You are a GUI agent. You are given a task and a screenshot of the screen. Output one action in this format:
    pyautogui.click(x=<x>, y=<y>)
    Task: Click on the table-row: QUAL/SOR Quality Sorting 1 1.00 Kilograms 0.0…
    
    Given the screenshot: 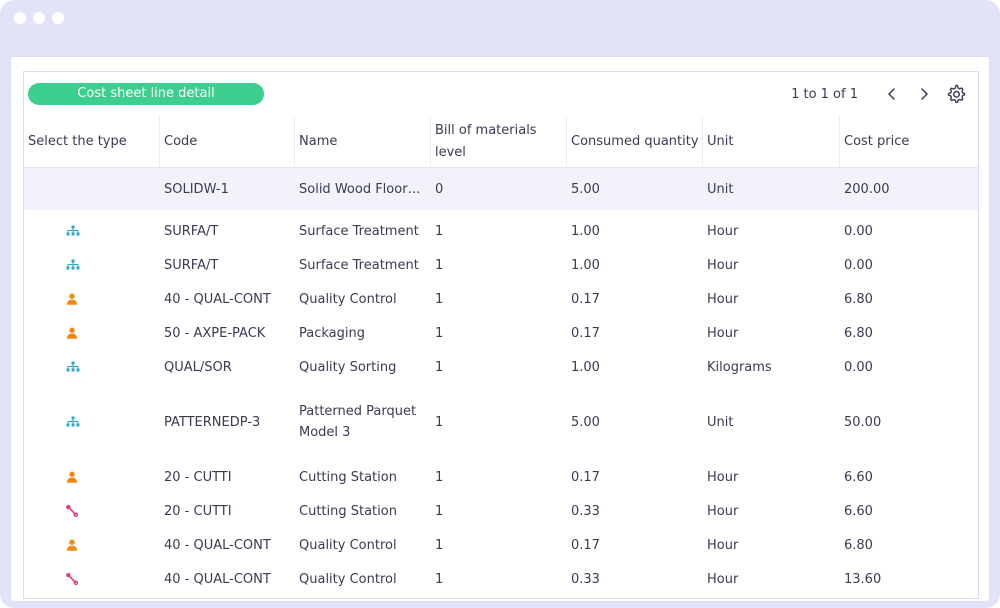 What is the action you would take?
    pyautogui.click(x=501, y=367)
    